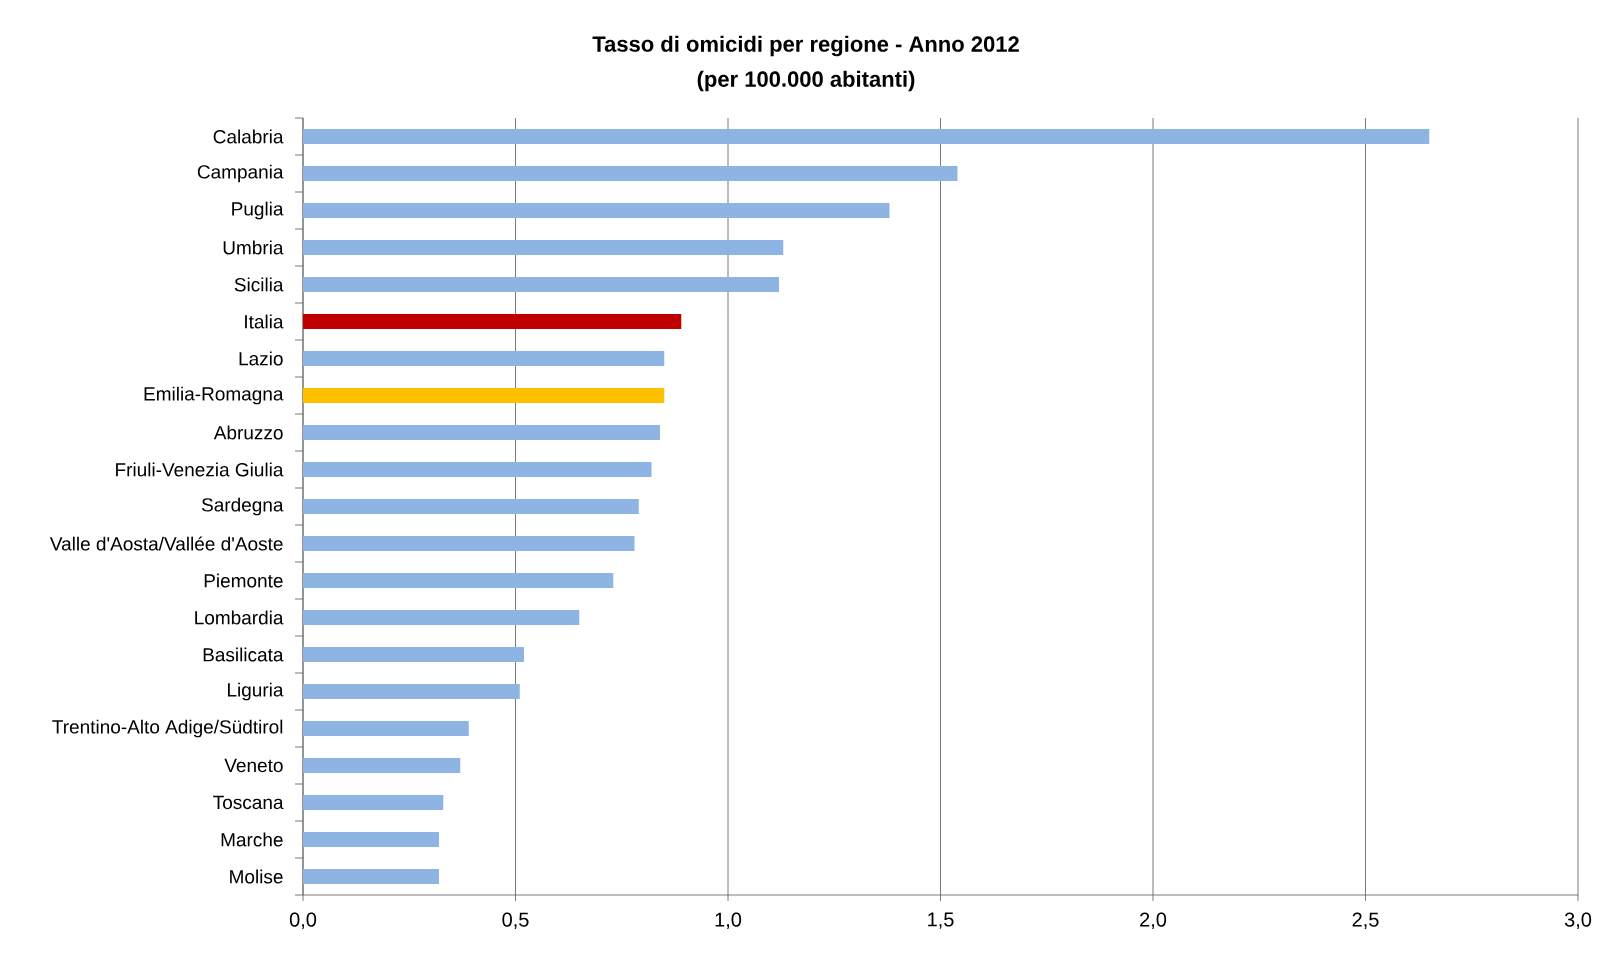 The height and width of the screenshot is (957, 1612). Describe the element at coordinates (166, 543) in the screenshot. I see `y-tick-label: Valle d'Aosta/Vallée d'Aoste` at that location.